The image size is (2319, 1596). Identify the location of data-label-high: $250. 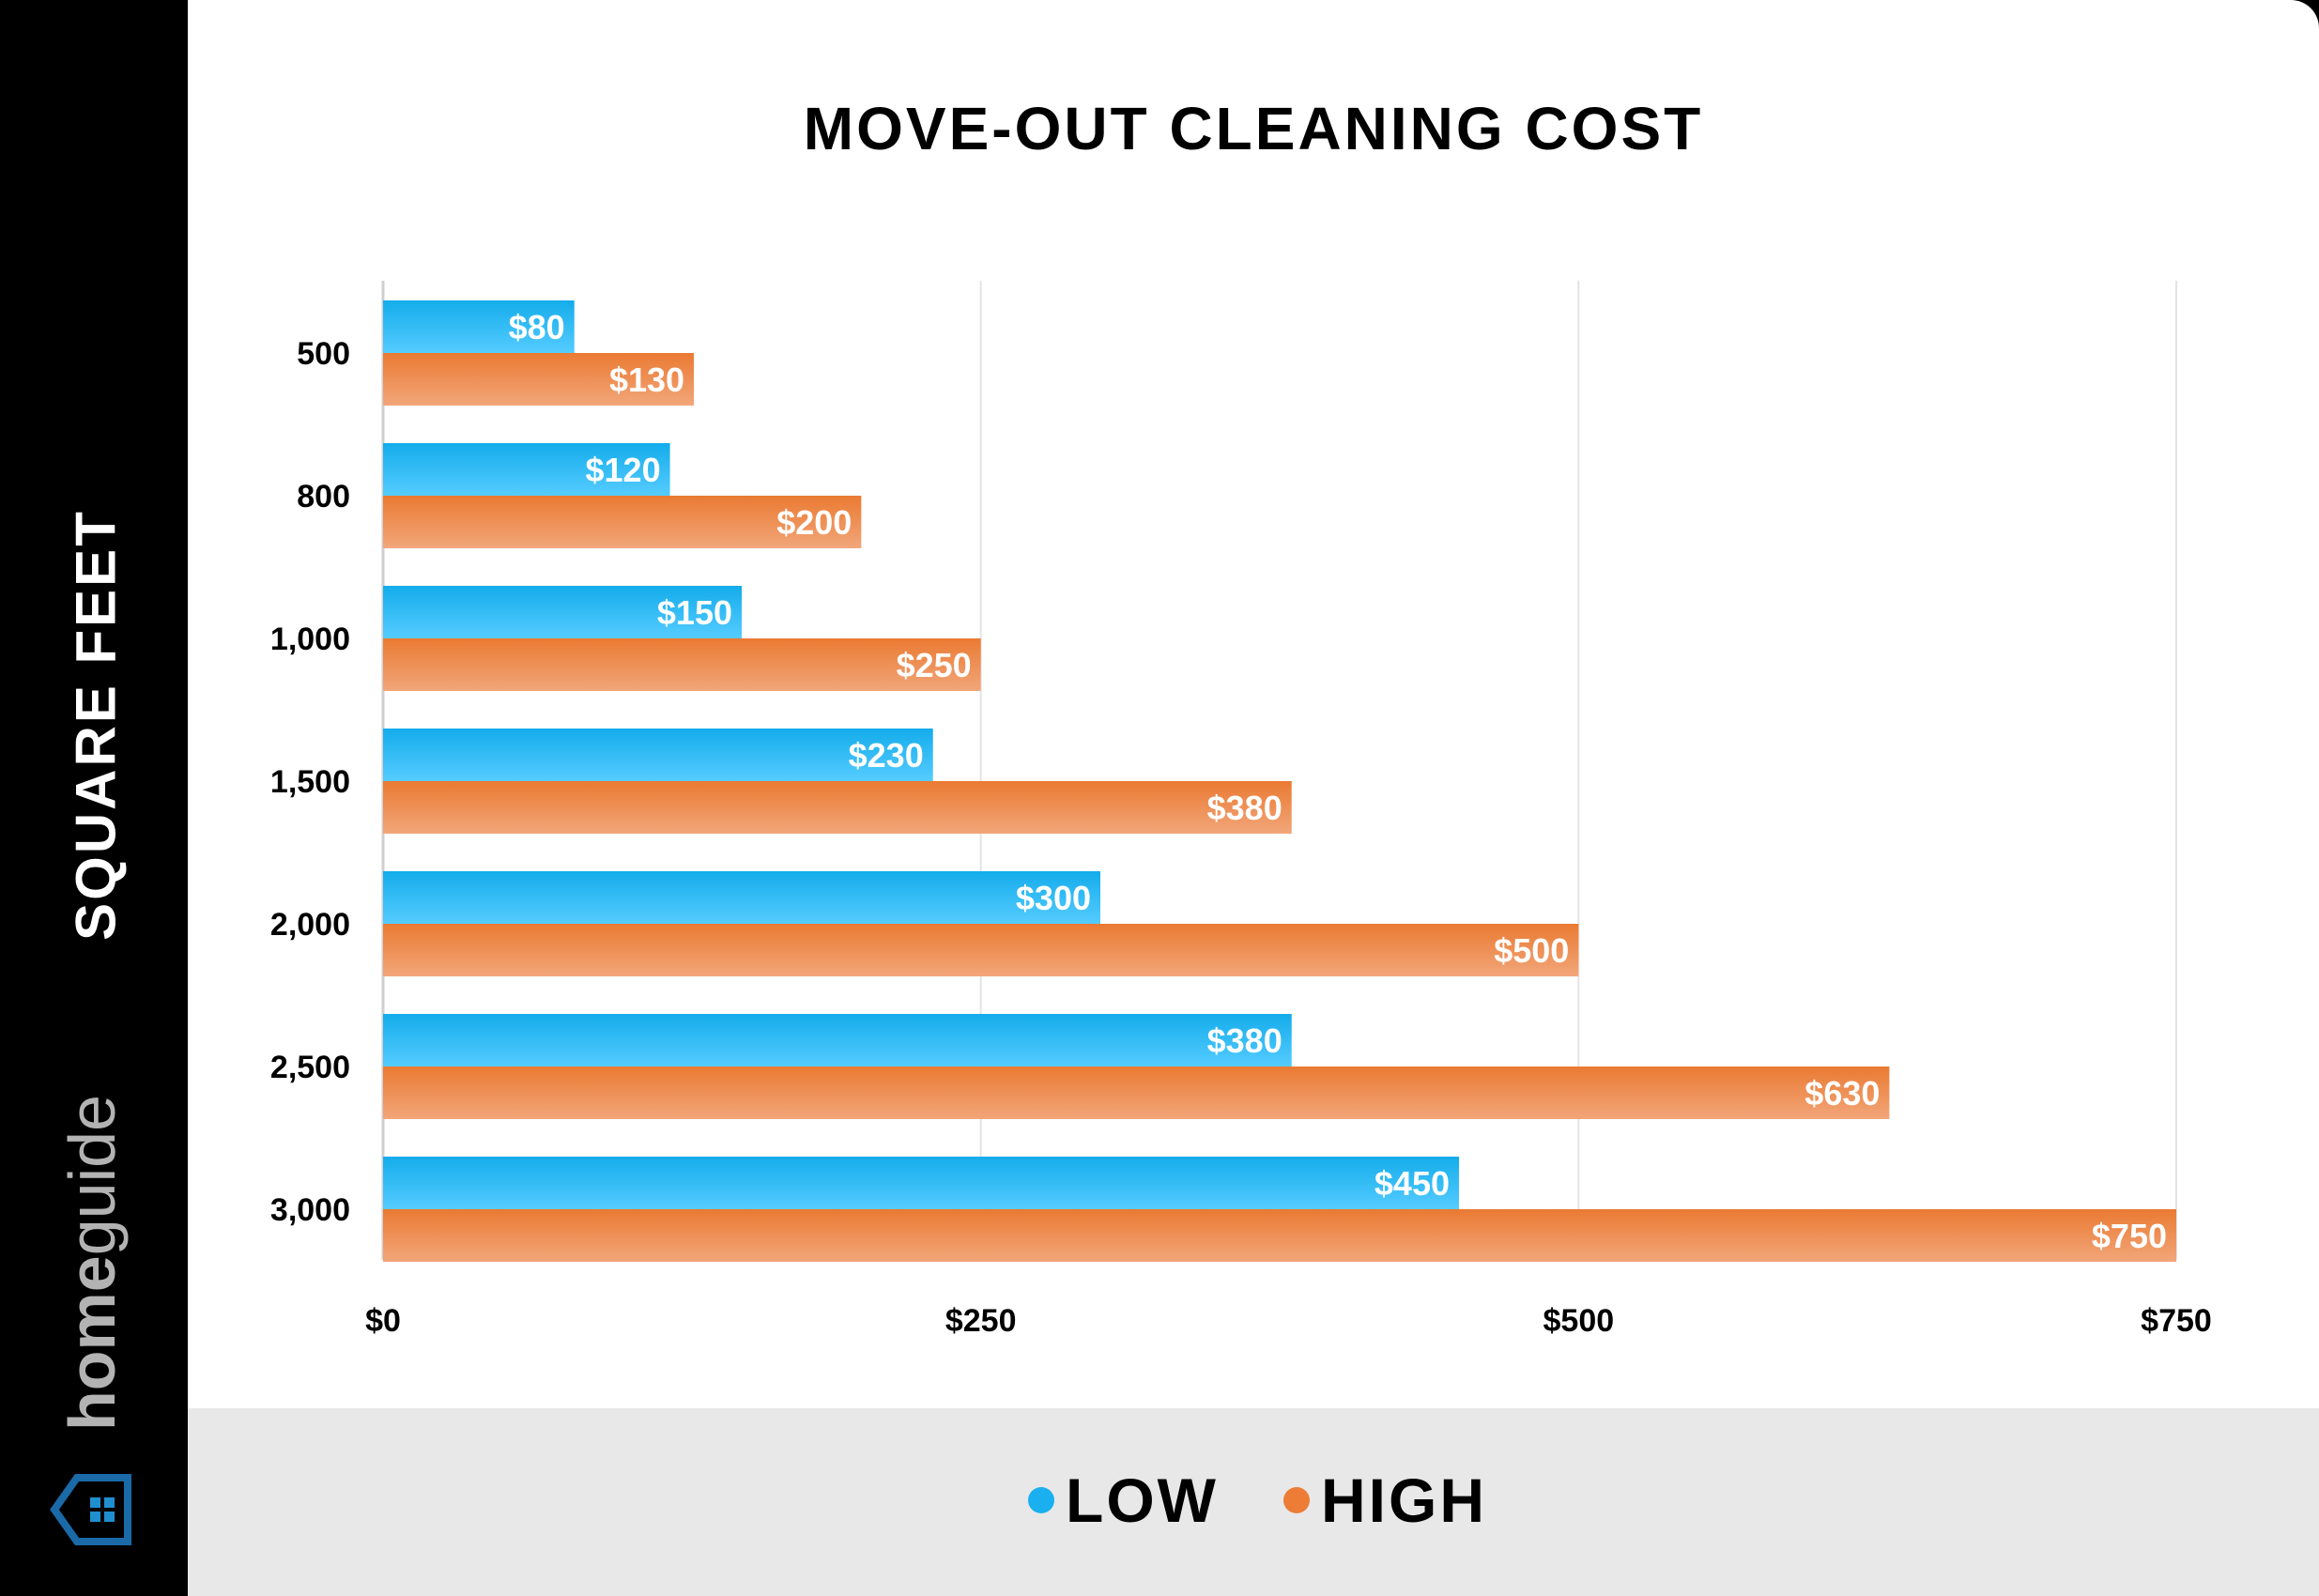
(935, 665).